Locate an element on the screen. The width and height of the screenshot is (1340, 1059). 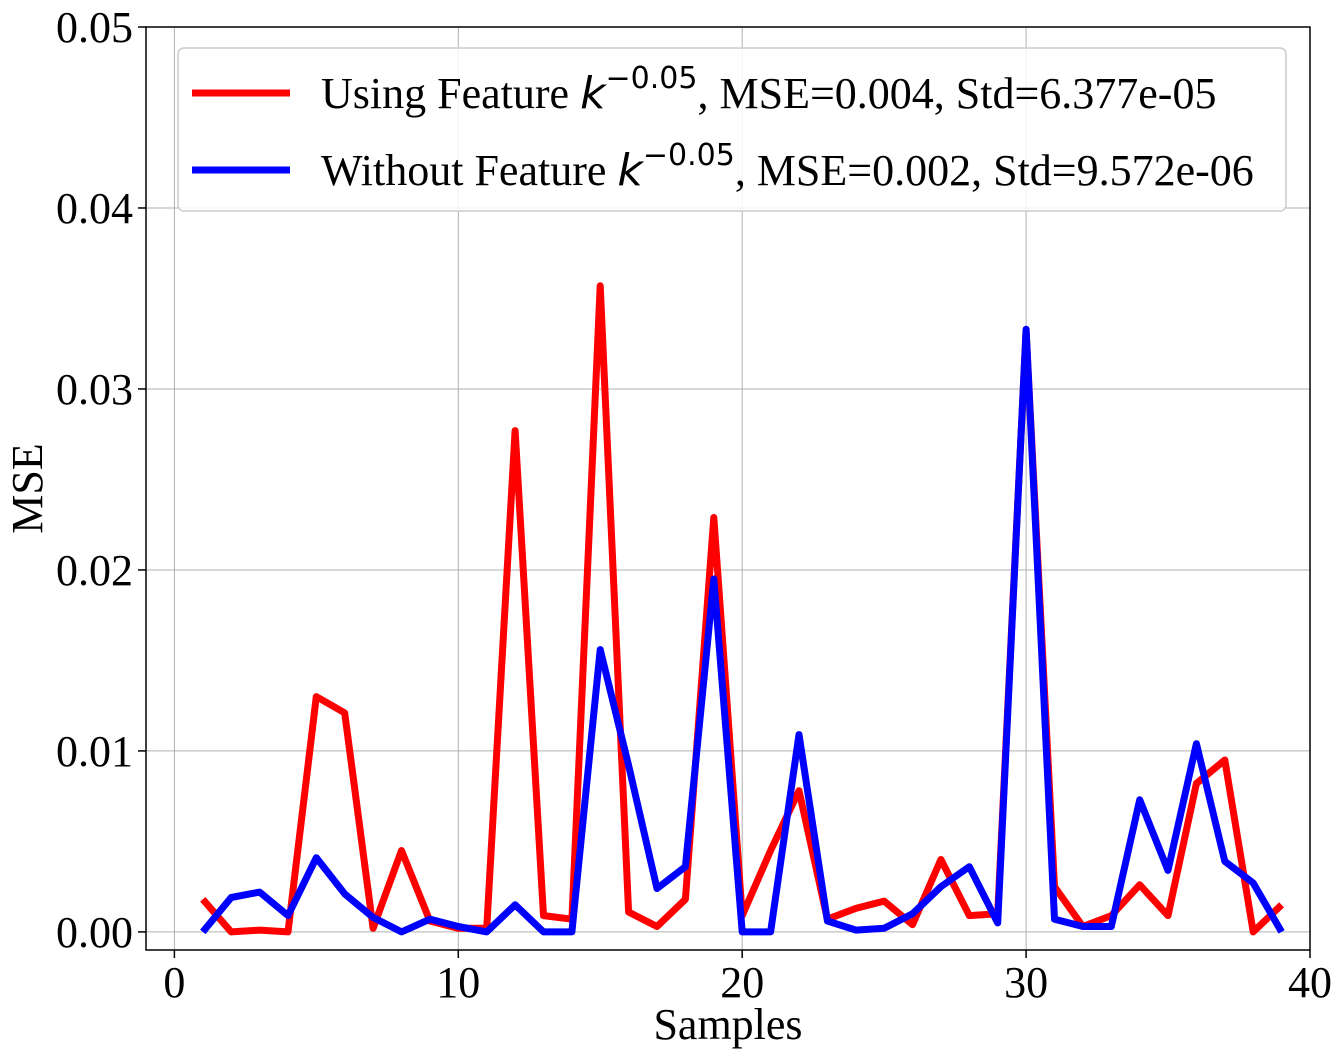
x-tick-label: 20 is located at coordinates (742, 982).